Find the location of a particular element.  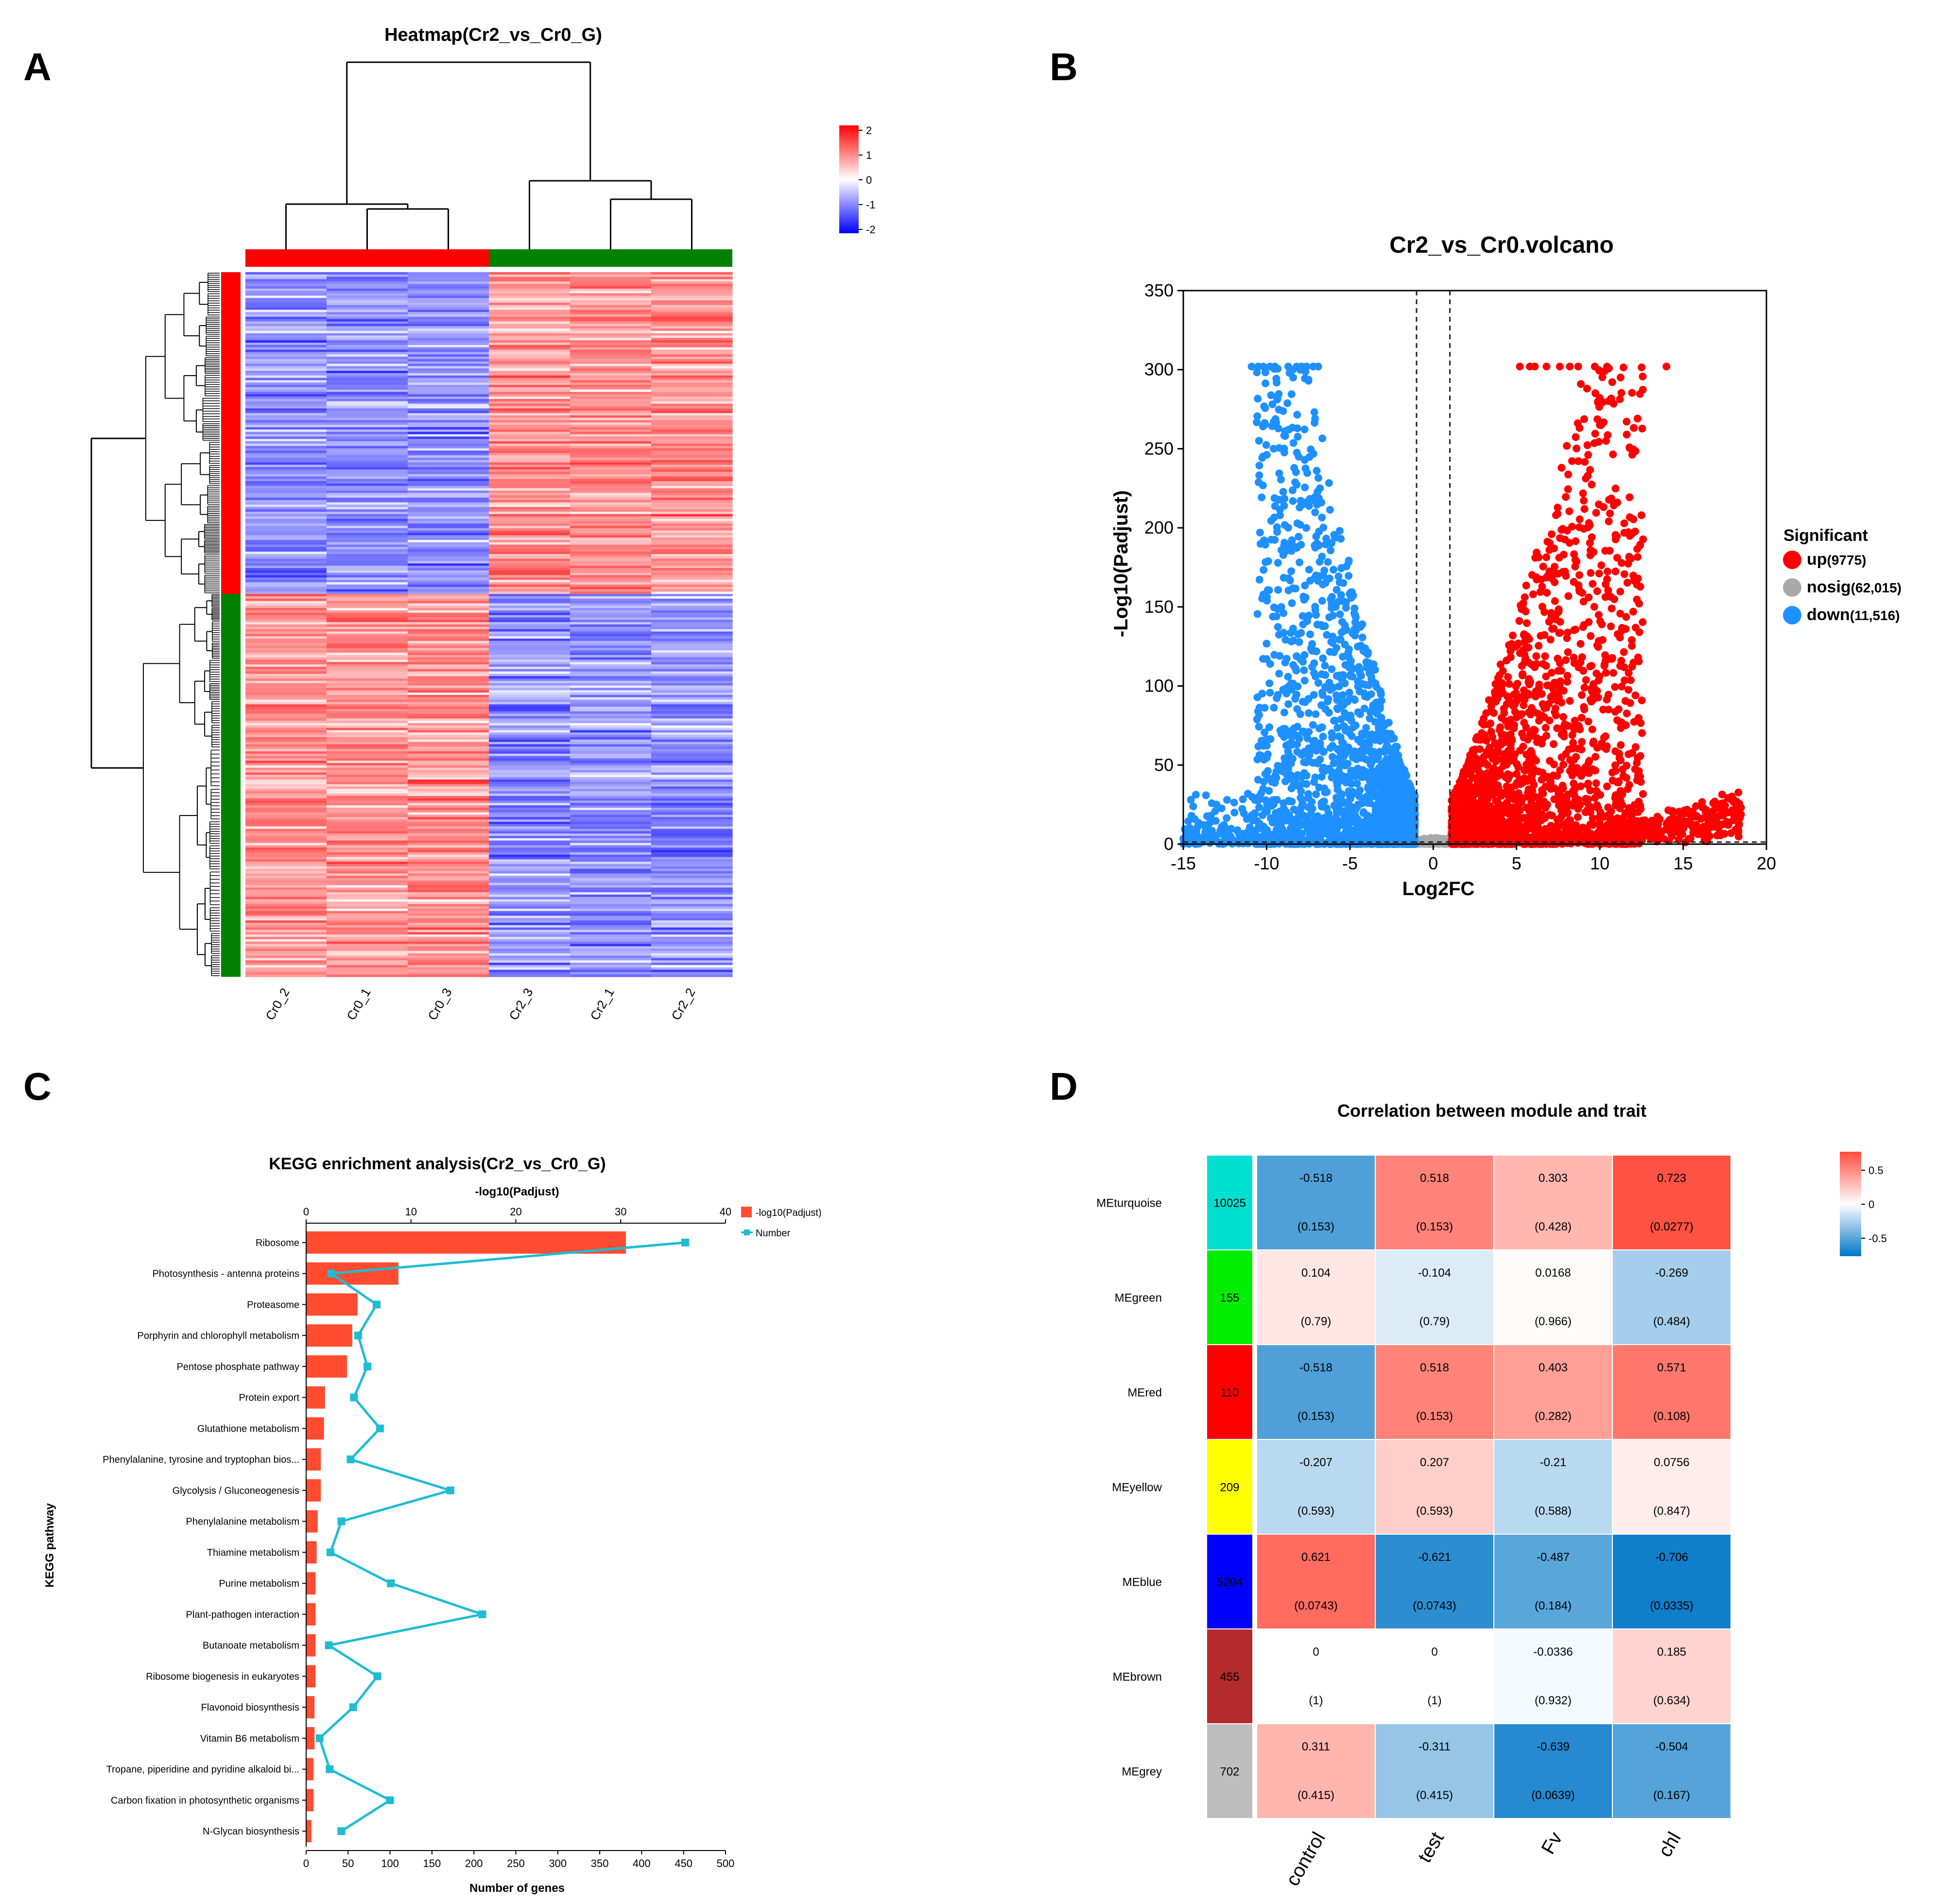

heatmap-column-dendrogram is located at coordinates (488, 155).